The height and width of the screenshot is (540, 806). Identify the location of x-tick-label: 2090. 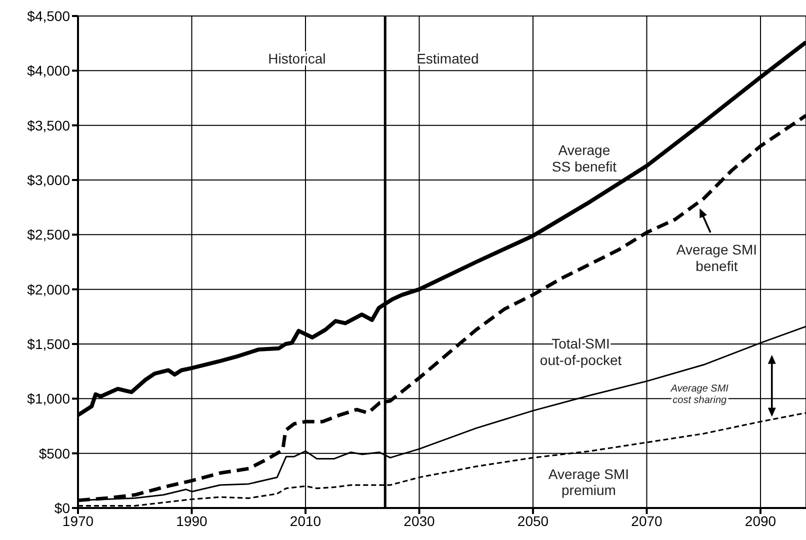
(760, 520).